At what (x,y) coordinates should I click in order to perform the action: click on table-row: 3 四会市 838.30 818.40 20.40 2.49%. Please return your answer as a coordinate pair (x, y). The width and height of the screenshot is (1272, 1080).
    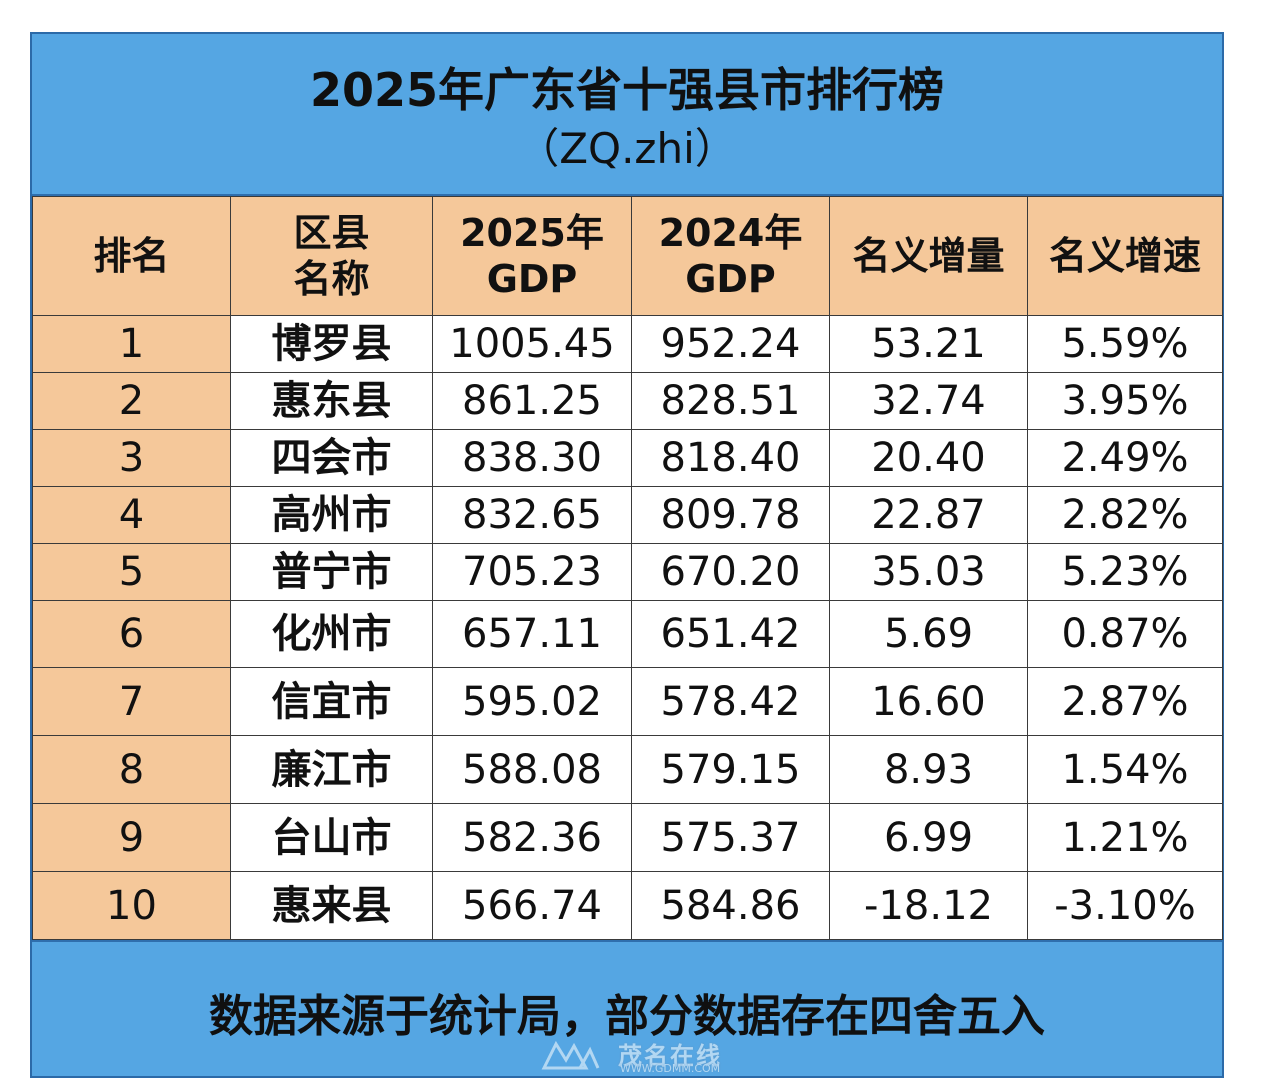
    Looking at the image, I should click on (627, 458).